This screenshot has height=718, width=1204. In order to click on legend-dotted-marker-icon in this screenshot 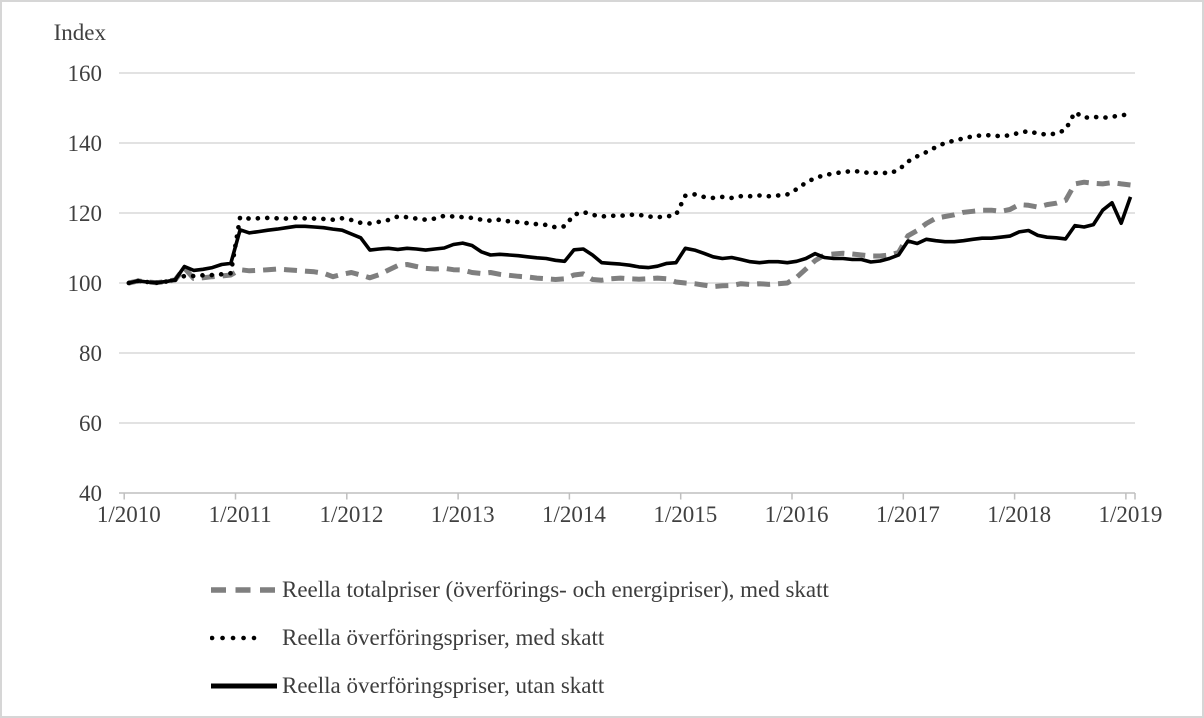, I will do `click(233, 638)`.